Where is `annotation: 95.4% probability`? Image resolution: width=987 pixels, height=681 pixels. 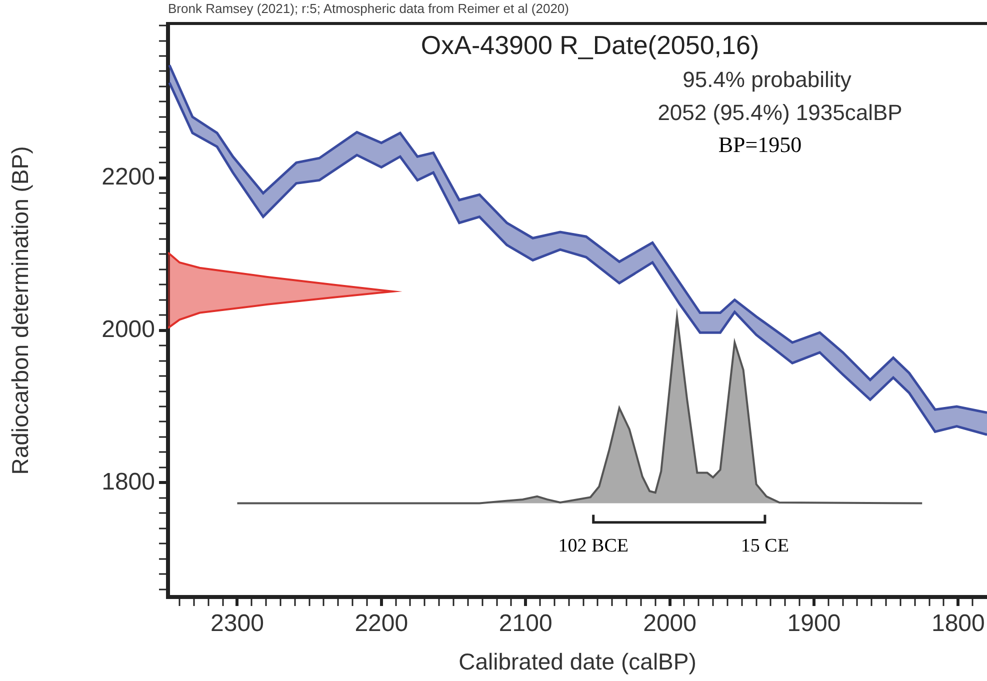 annotation: 95.4% probability is located at coordinates (767, 79).